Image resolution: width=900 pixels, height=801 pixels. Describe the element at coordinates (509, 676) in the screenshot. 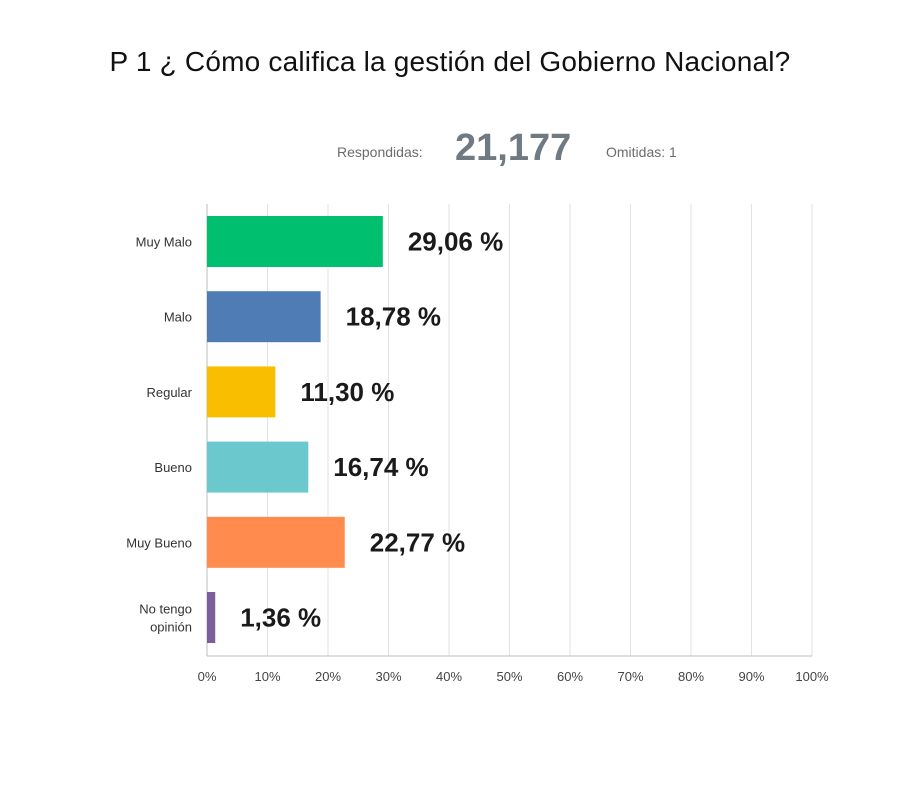

I see `x-tick-label: 50%` at that location.